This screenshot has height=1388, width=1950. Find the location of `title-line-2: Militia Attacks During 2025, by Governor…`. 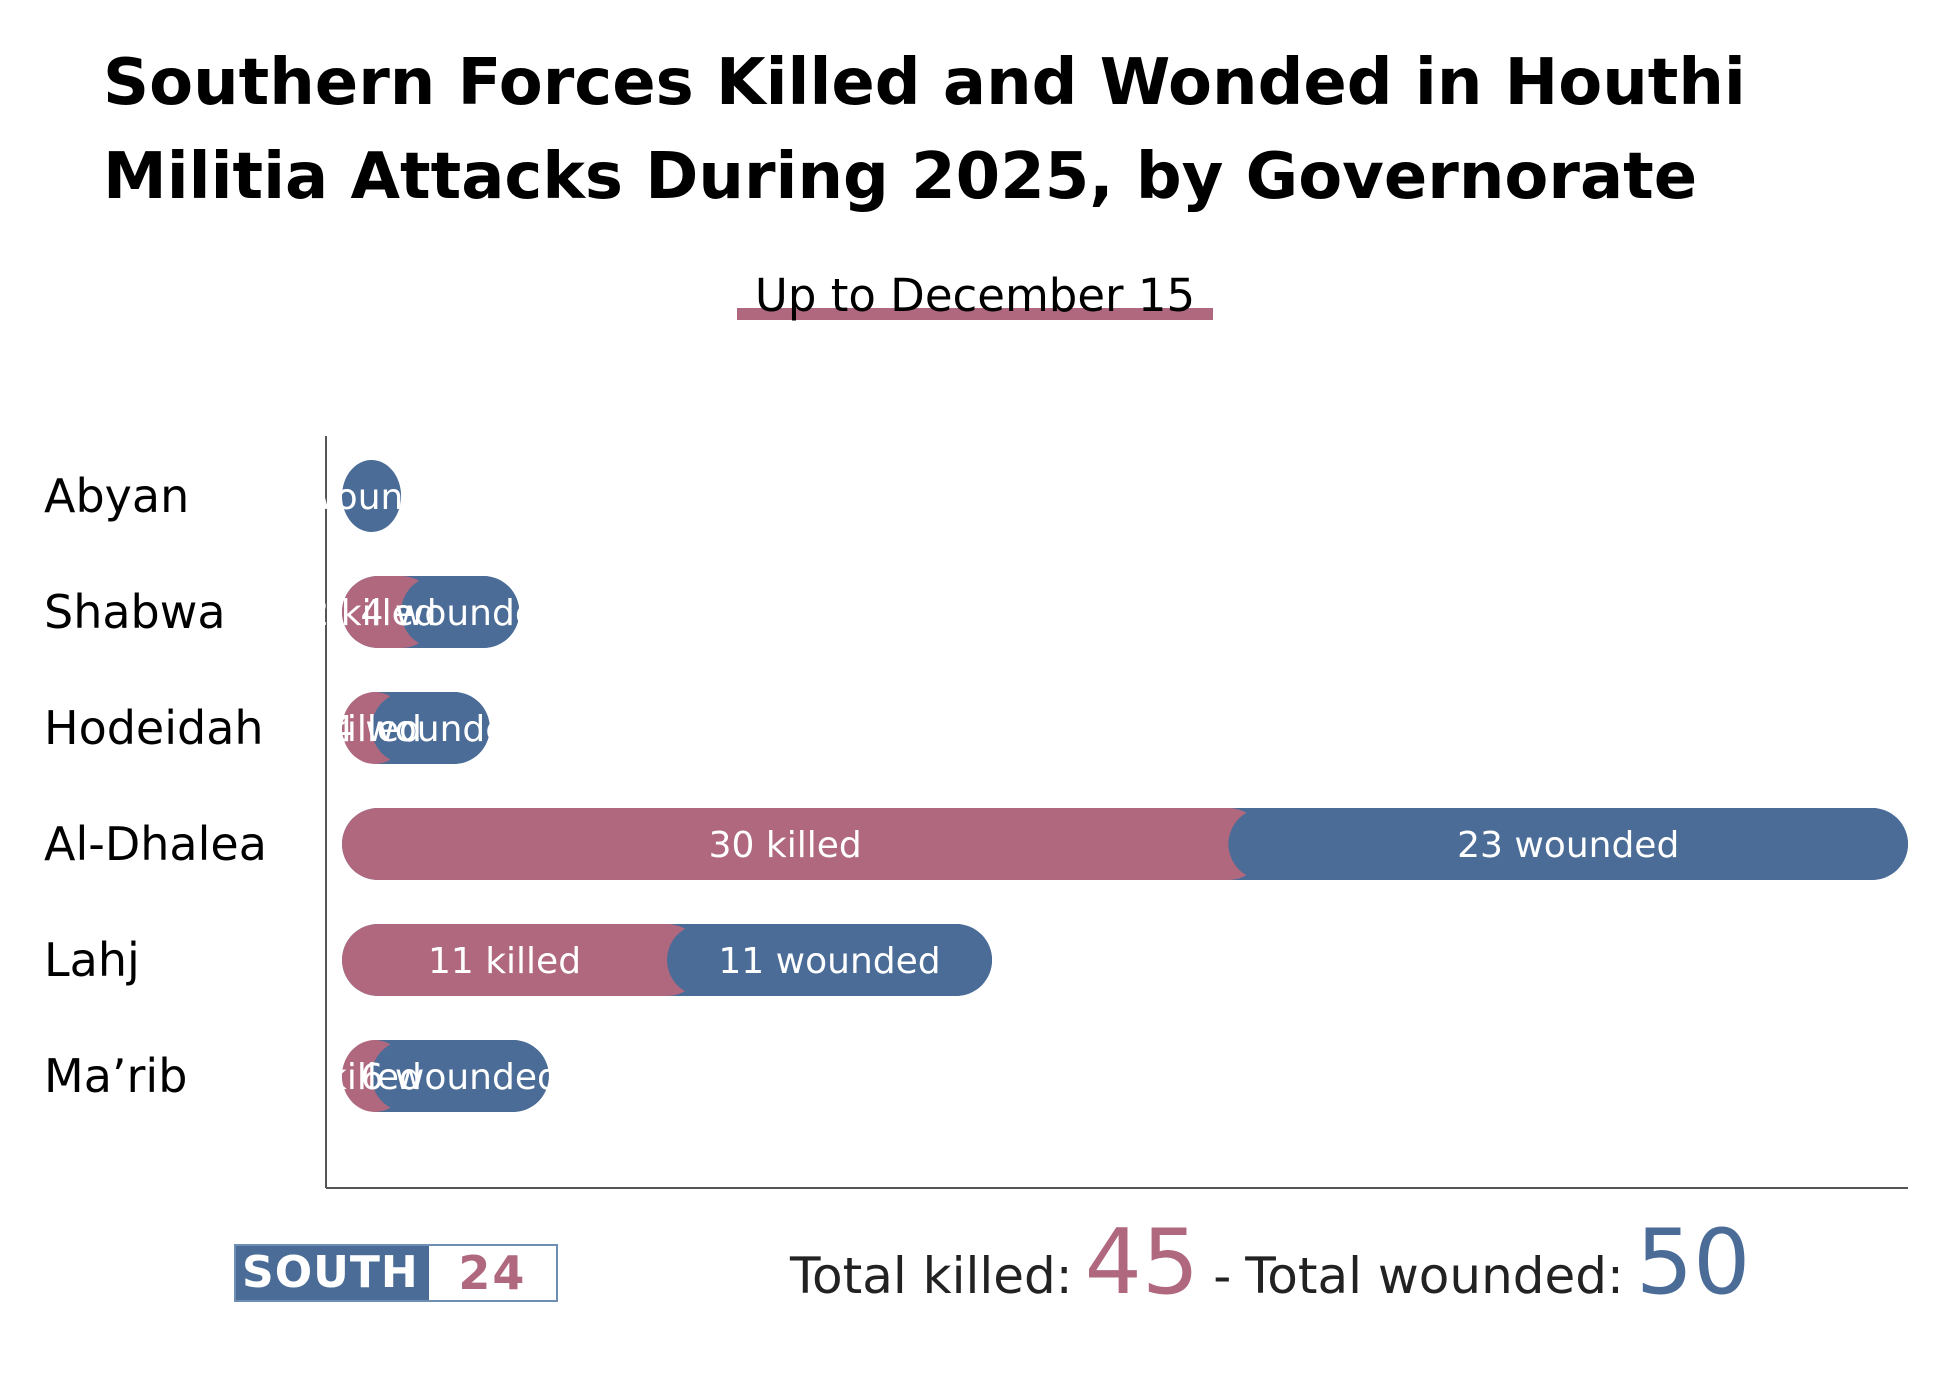

title-line-2: Militia Attacks During 2025, by Governor… is located at coordinates (900, 177).